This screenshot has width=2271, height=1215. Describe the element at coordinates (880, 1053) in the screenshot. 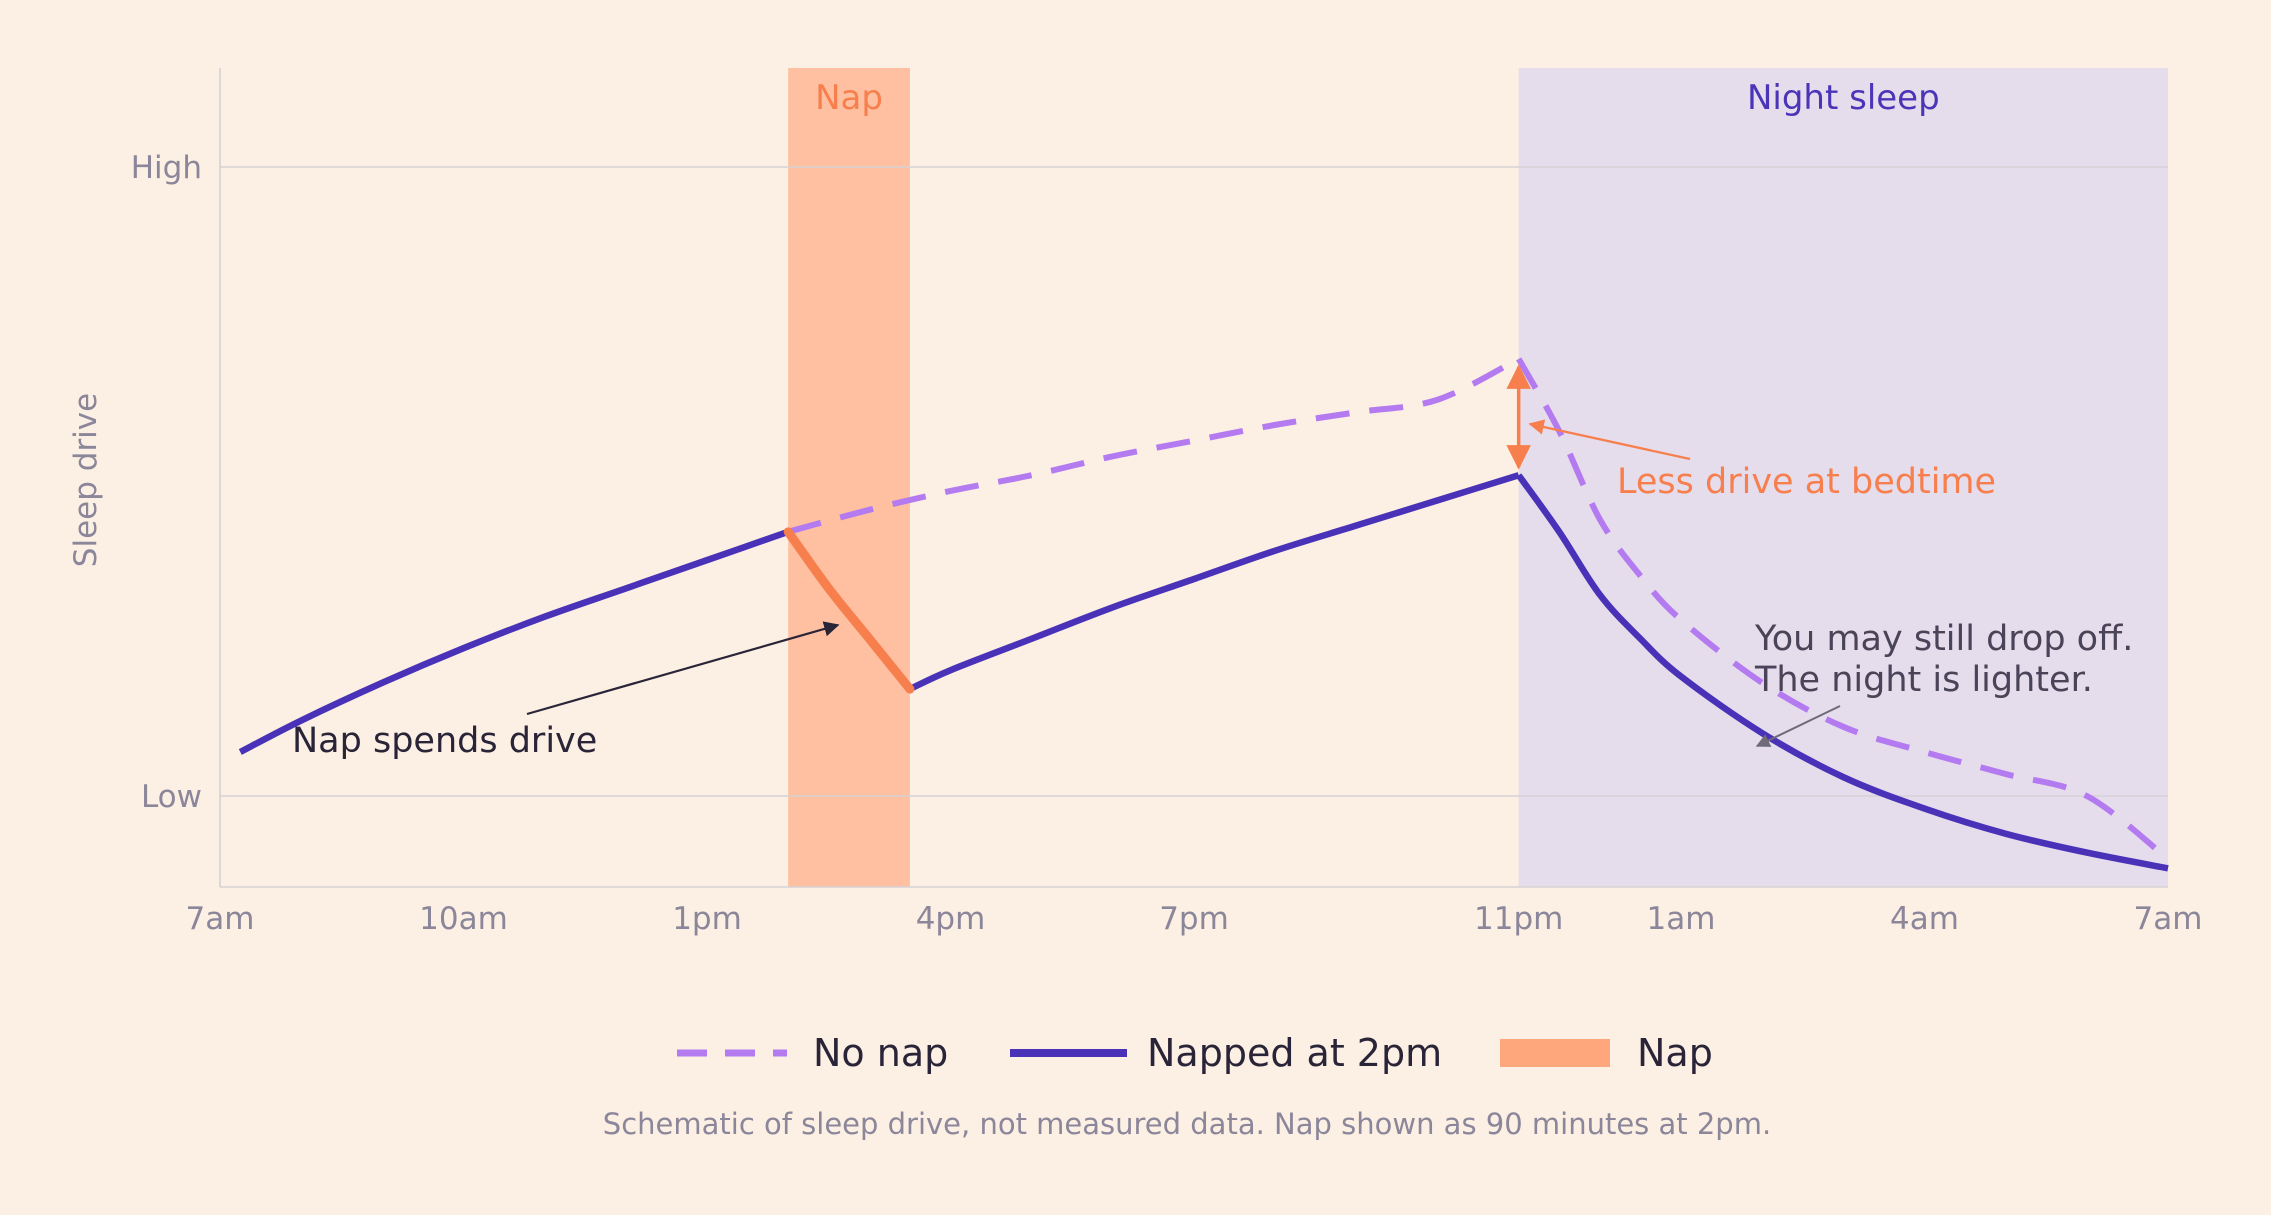

I see `legend-label-no-nap: No nap` at that location.